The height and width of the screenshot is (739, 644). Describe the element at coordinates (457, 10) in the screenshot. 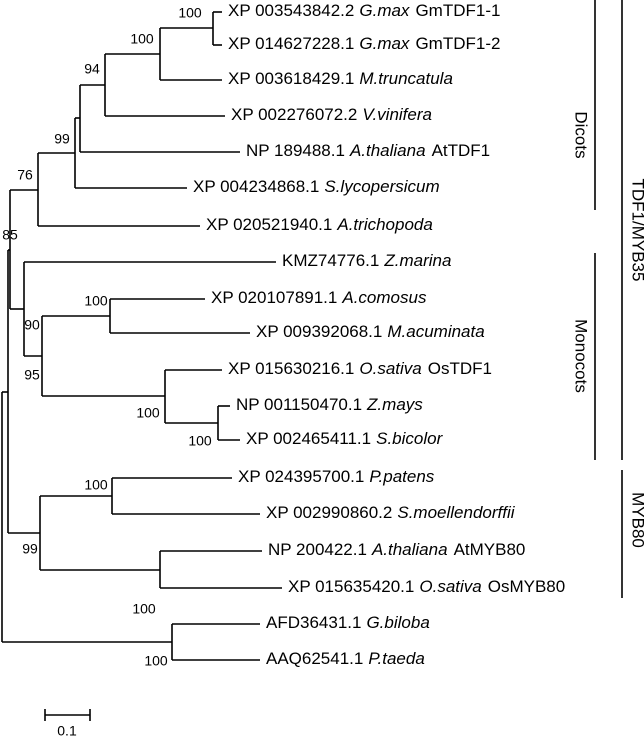

I see `gene: GmTDF1-1` at that location.